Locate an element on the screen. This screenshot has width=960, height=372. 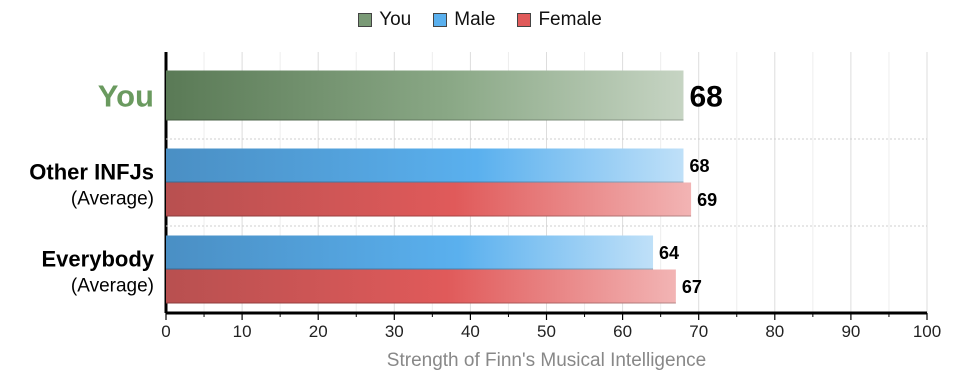
chart-legend: You Male Female is located at coordinates (480, 20).